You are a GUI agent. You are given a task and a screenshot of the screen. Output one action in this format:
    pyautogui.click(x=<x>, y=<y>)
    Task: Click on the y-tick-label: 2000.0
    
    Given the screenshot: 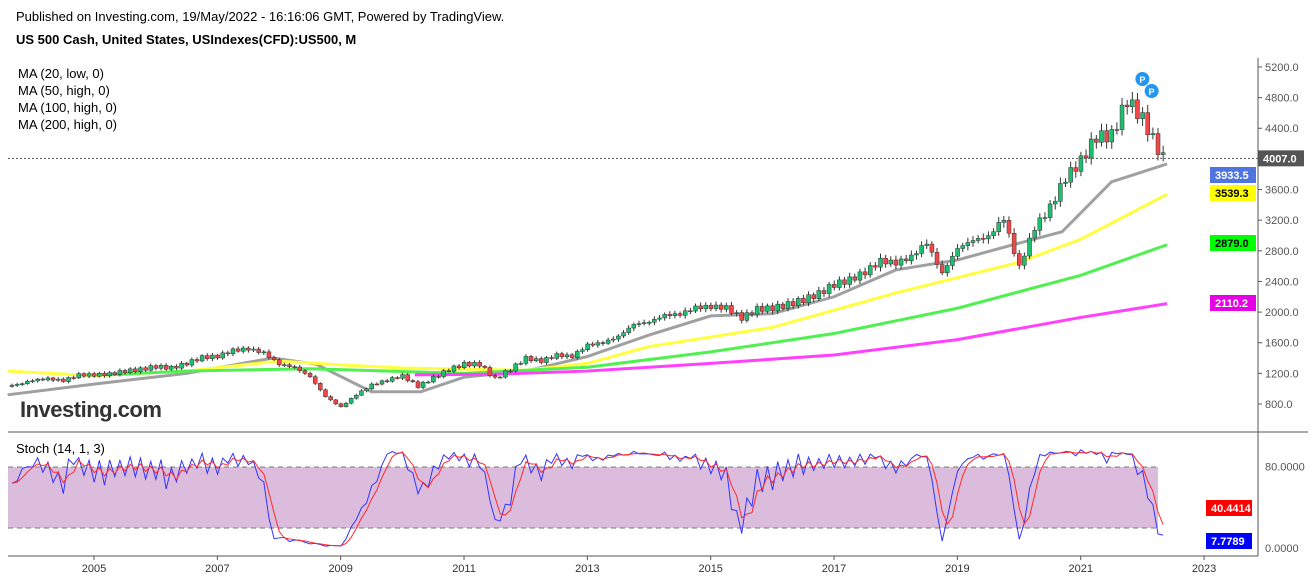 What is the action you would take?
    pyautogui.click(x=1282, y=313)
    